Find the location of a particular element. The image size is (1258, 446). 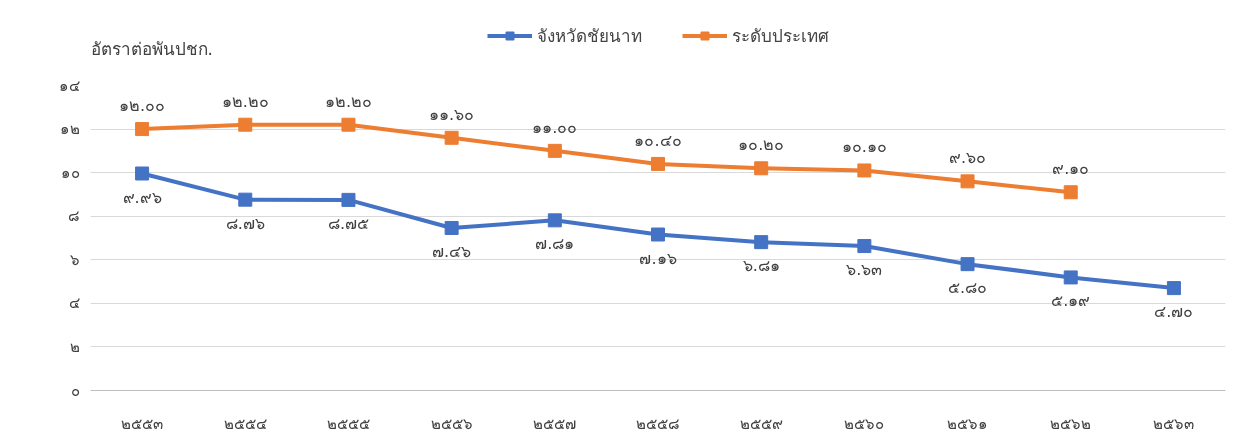

data-label: ๑๑.๖๐ is located at coordinates (452, 114).